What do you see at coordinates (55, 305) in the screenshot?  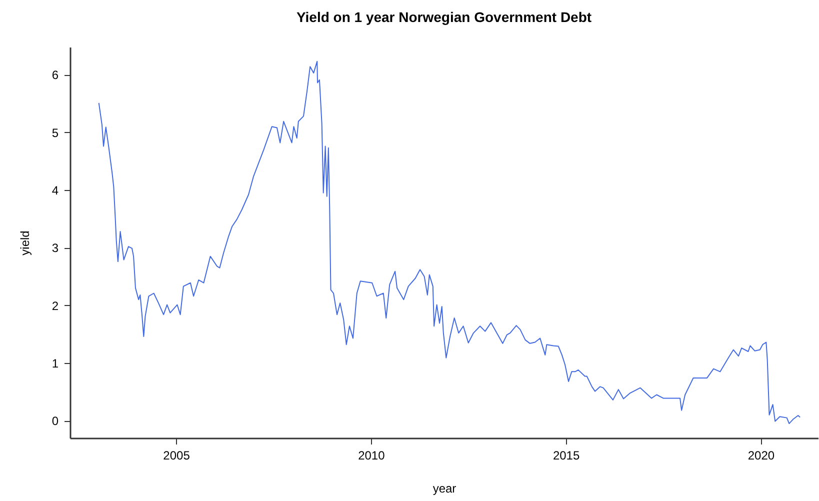 I see `y-tick-label: 2` at bounding box center [55, 305].